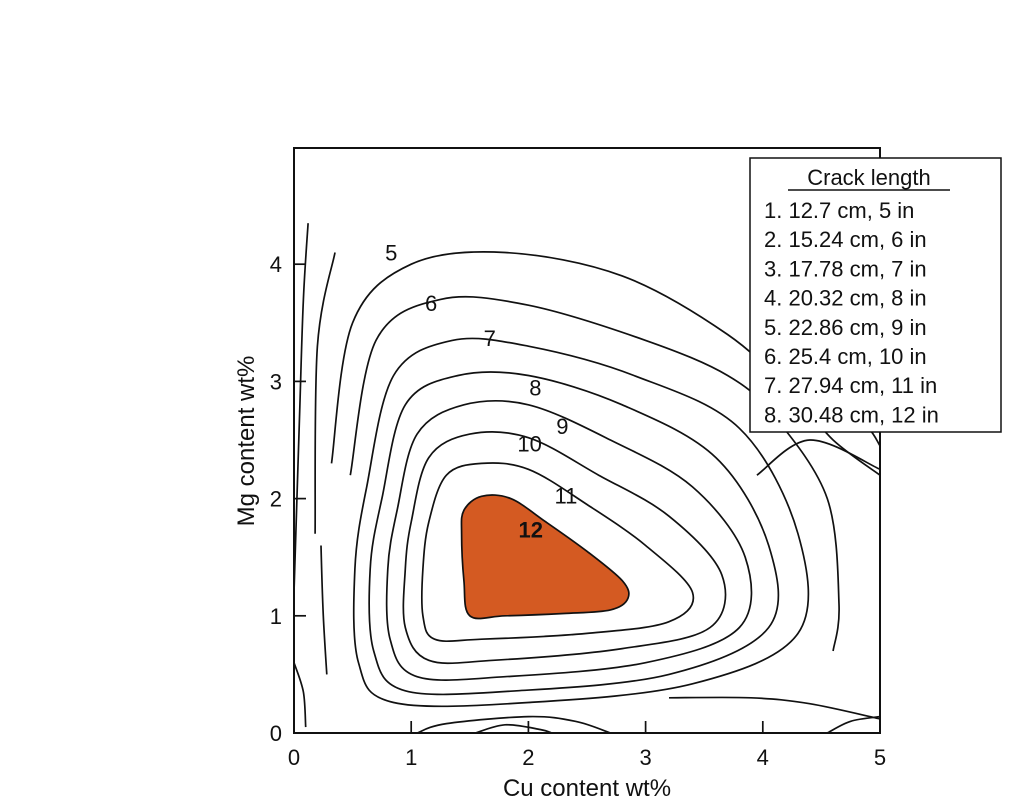 Image resolution: width=1009 pixels, height=805 pixels. Describe the element at coordinates (411, 757) in the screenshot. I see `x-tick-label: 1` at that location.